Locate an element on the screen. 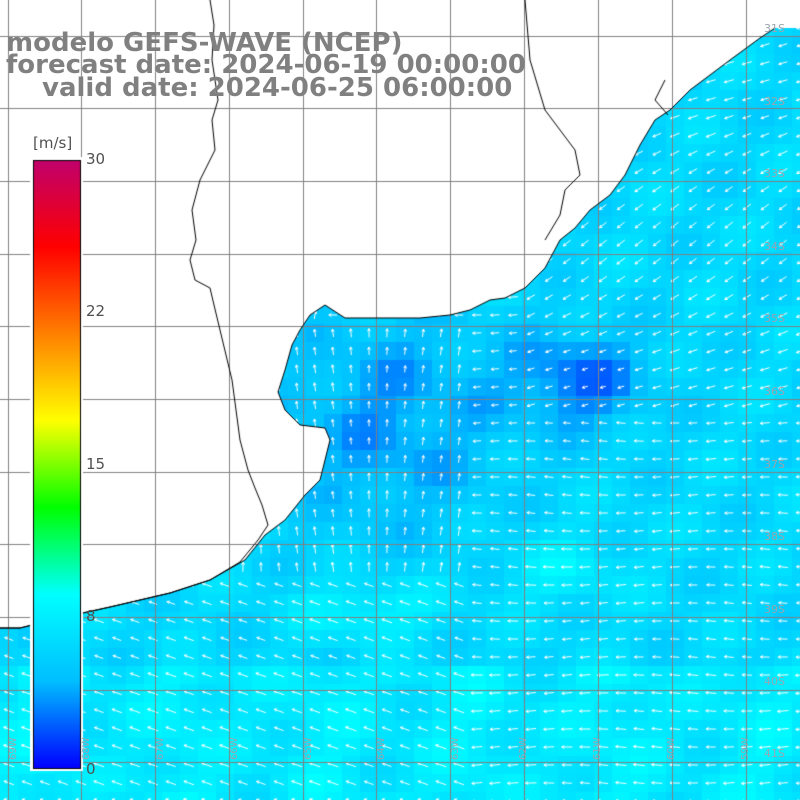 This screenshot has width=800, height=800. lon-label-69w: 69W is located at coordinates (13, 748).